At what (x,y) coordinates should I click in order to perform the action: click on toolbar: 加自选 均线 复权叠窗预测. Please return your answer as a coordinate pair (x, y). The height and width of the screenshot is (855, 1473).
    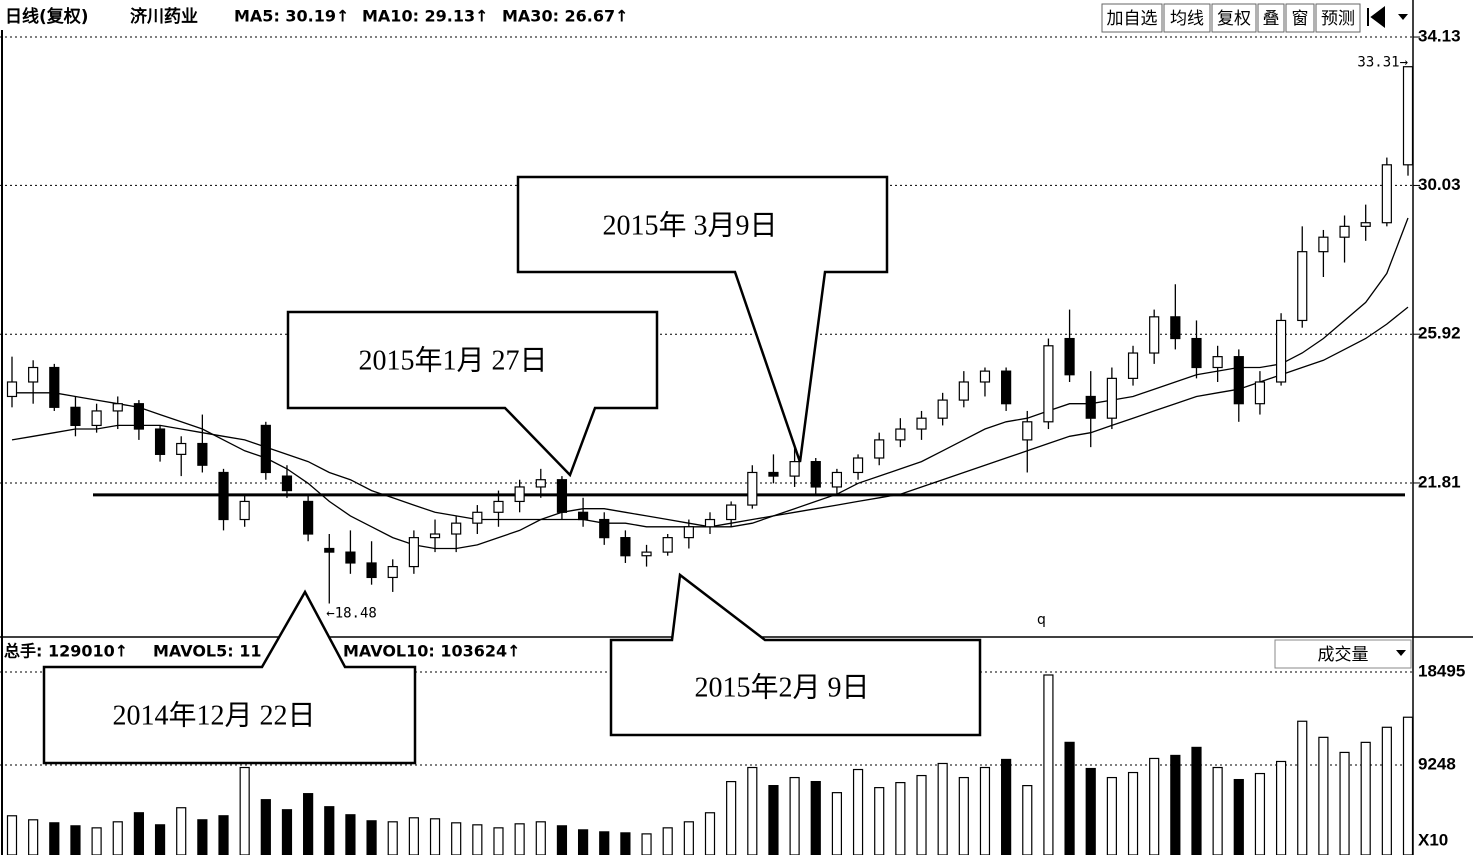
    Looking at the image, I should click on (1231, 18).